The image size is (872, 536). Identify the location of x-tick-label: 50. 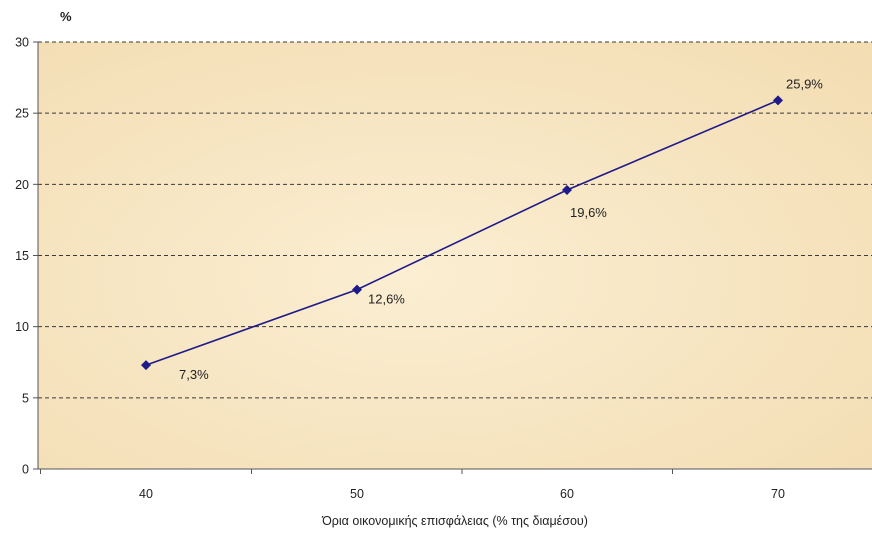
(357, 494).